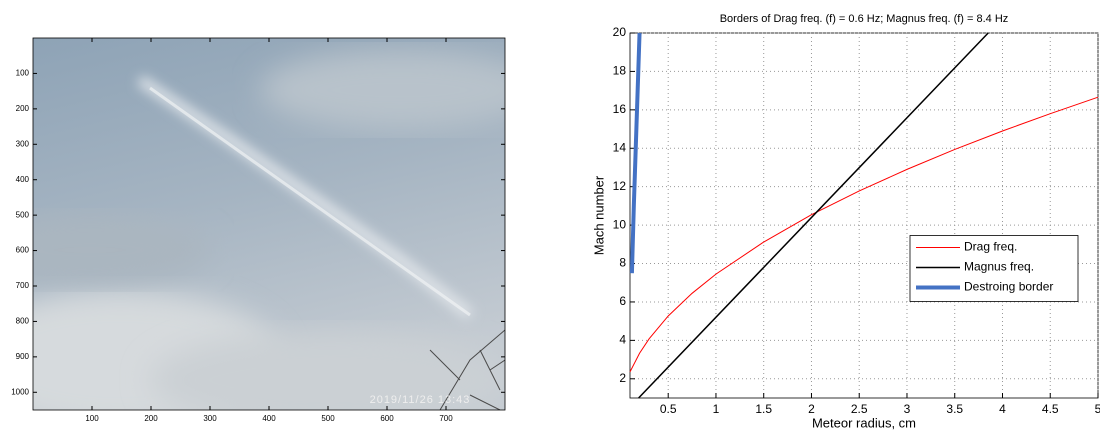 The image size is (1100, 447). Describe the element at coordinates (620, 109) in the screenshot. I see `y-tick-label: 16` at that location.